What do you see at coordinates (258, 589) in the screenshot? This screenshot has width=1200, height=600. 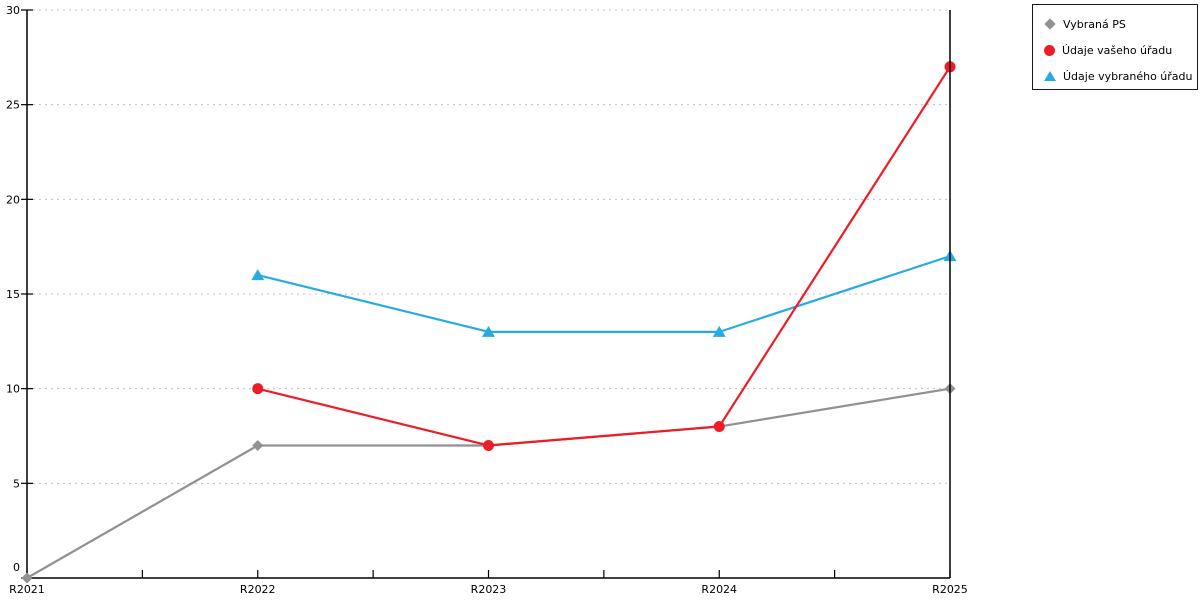 I see `x-tick-label: R2022` at bounding box center [258, 589].